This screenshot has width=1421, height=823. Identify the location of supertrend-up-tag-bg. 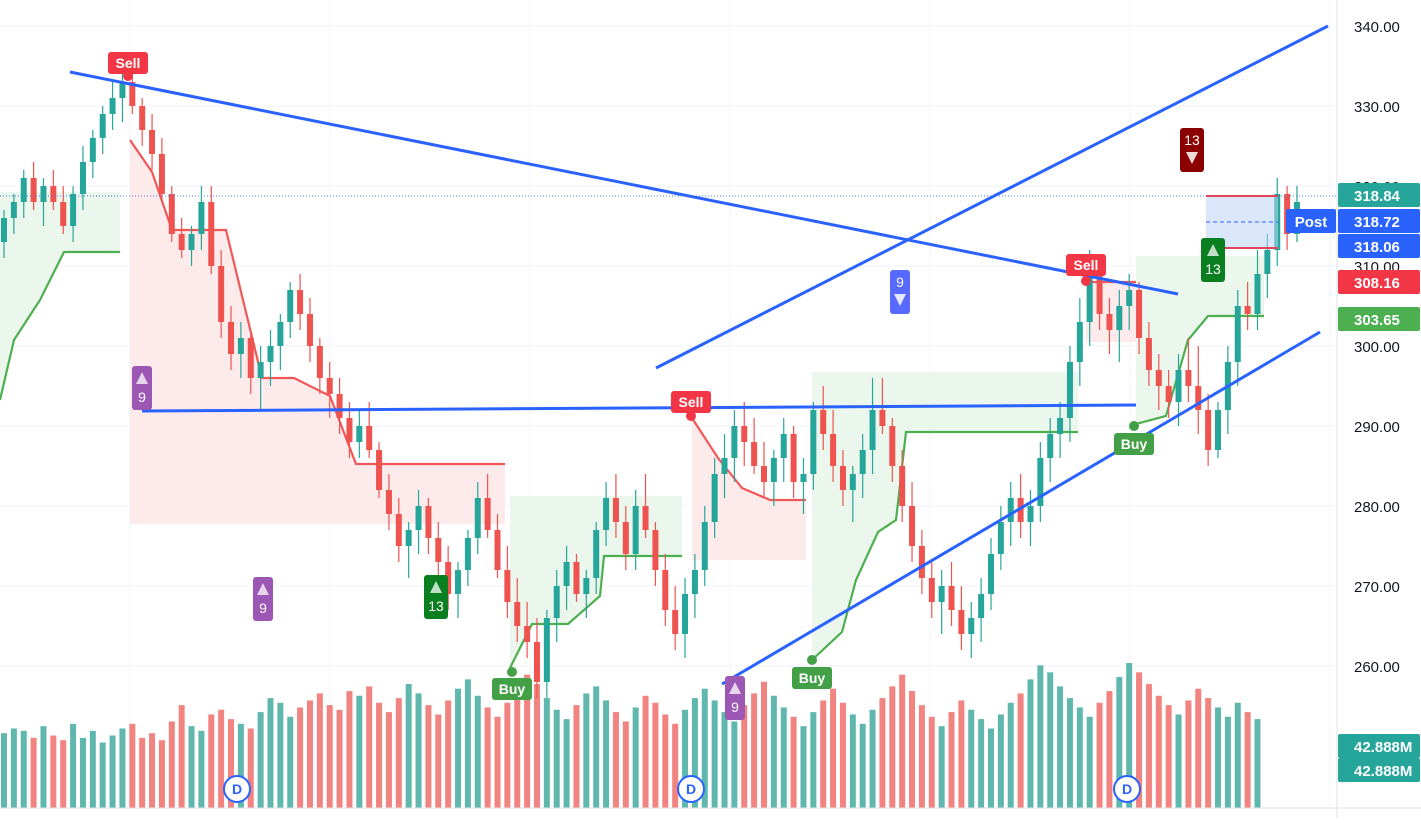
(1379, 319).